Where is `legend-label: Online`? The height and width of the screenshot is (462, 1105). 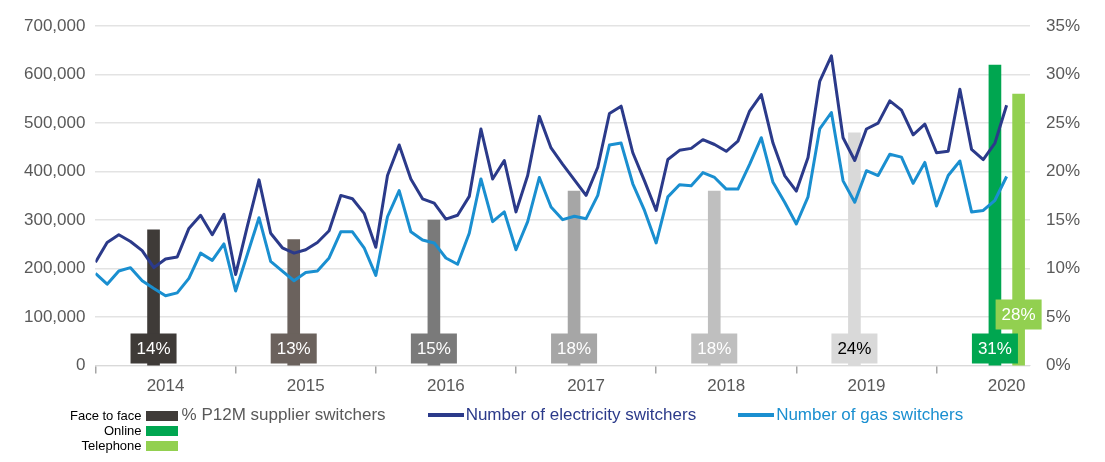
legend-label: Online is located at coordinates (122, 430).